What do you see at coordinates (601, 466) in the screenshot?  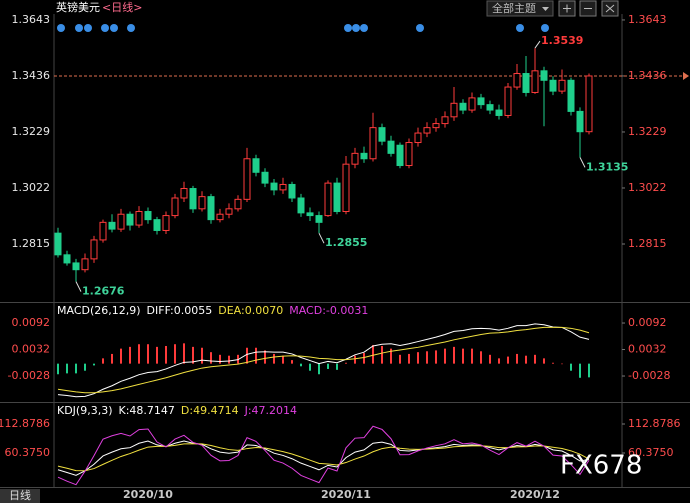 I see `watermark: FX678` at bounding box center [601, 466].